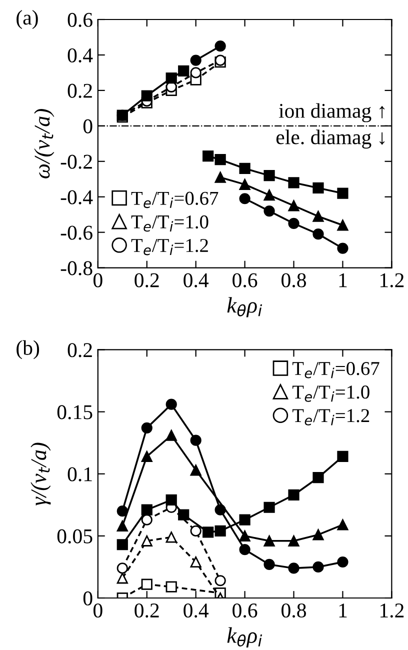 The image size is (408, 650). Describe the element at coordinates (331, 112) in the screenshot. I see `annotation: ion diamag ↑` at that location.